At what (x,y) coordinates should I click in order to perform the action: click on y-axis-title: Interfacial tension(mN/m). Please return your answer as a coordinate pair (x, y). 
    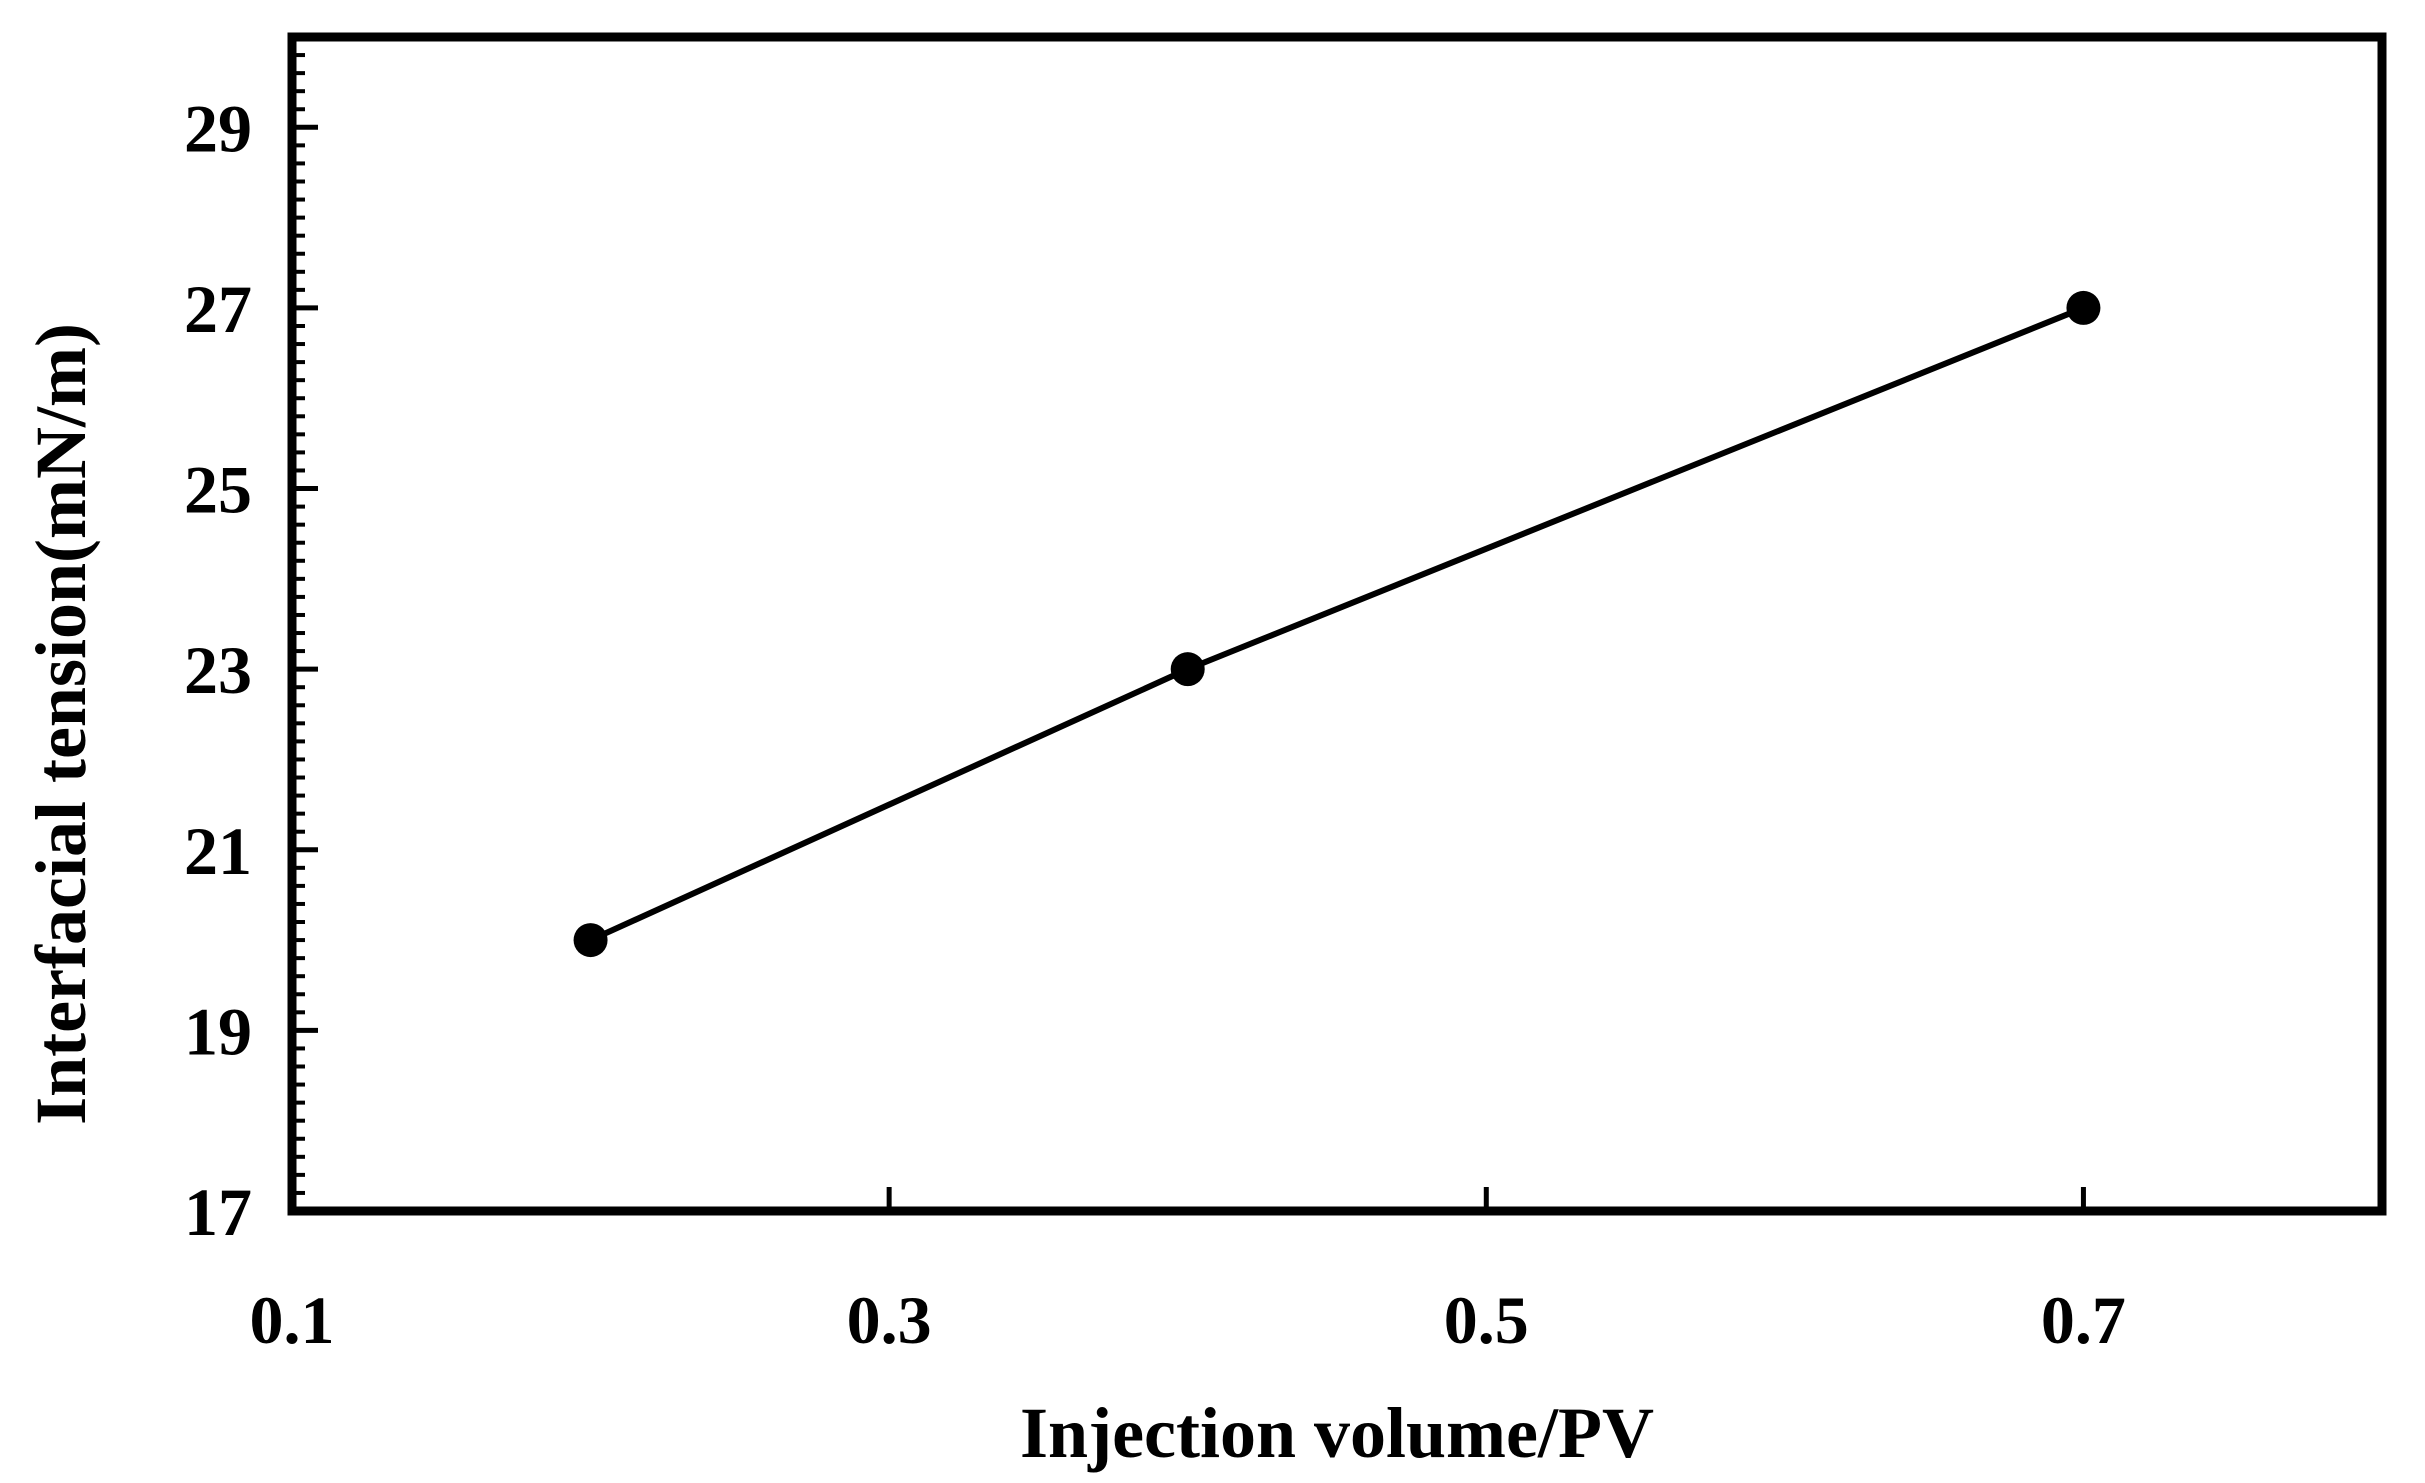
    Looking at the image, I should click on (61, 724).